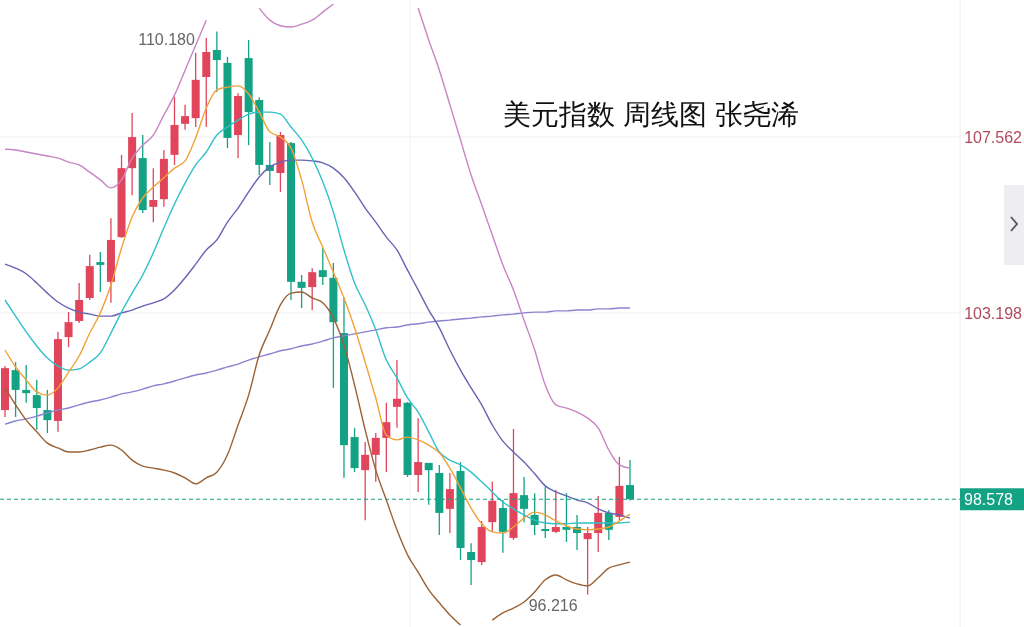 This screenshot has height=627, width=1024. What do you see at coordinates (317, 366) in the screenshot?
I see `line-series` at bounding box center [317, 366].